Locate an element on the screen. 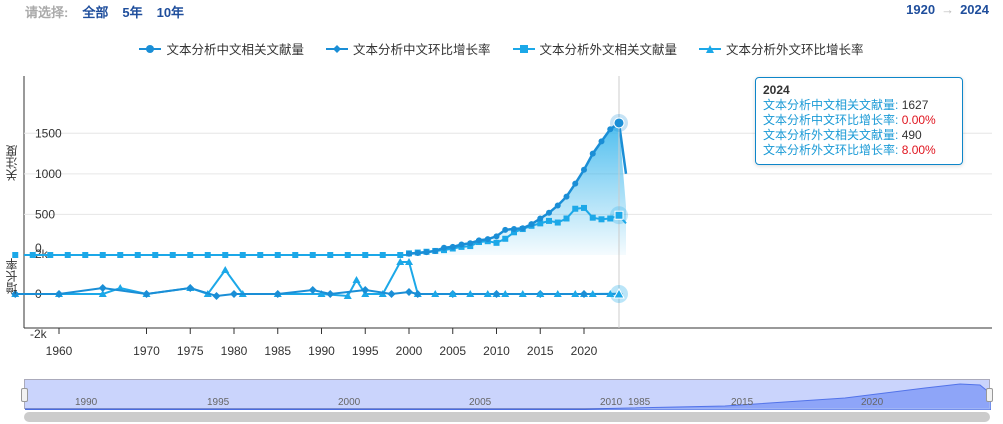 The height and width of the screenshot is (424, 1003). filter-all: 全部 is located at coordinates (95, 12).